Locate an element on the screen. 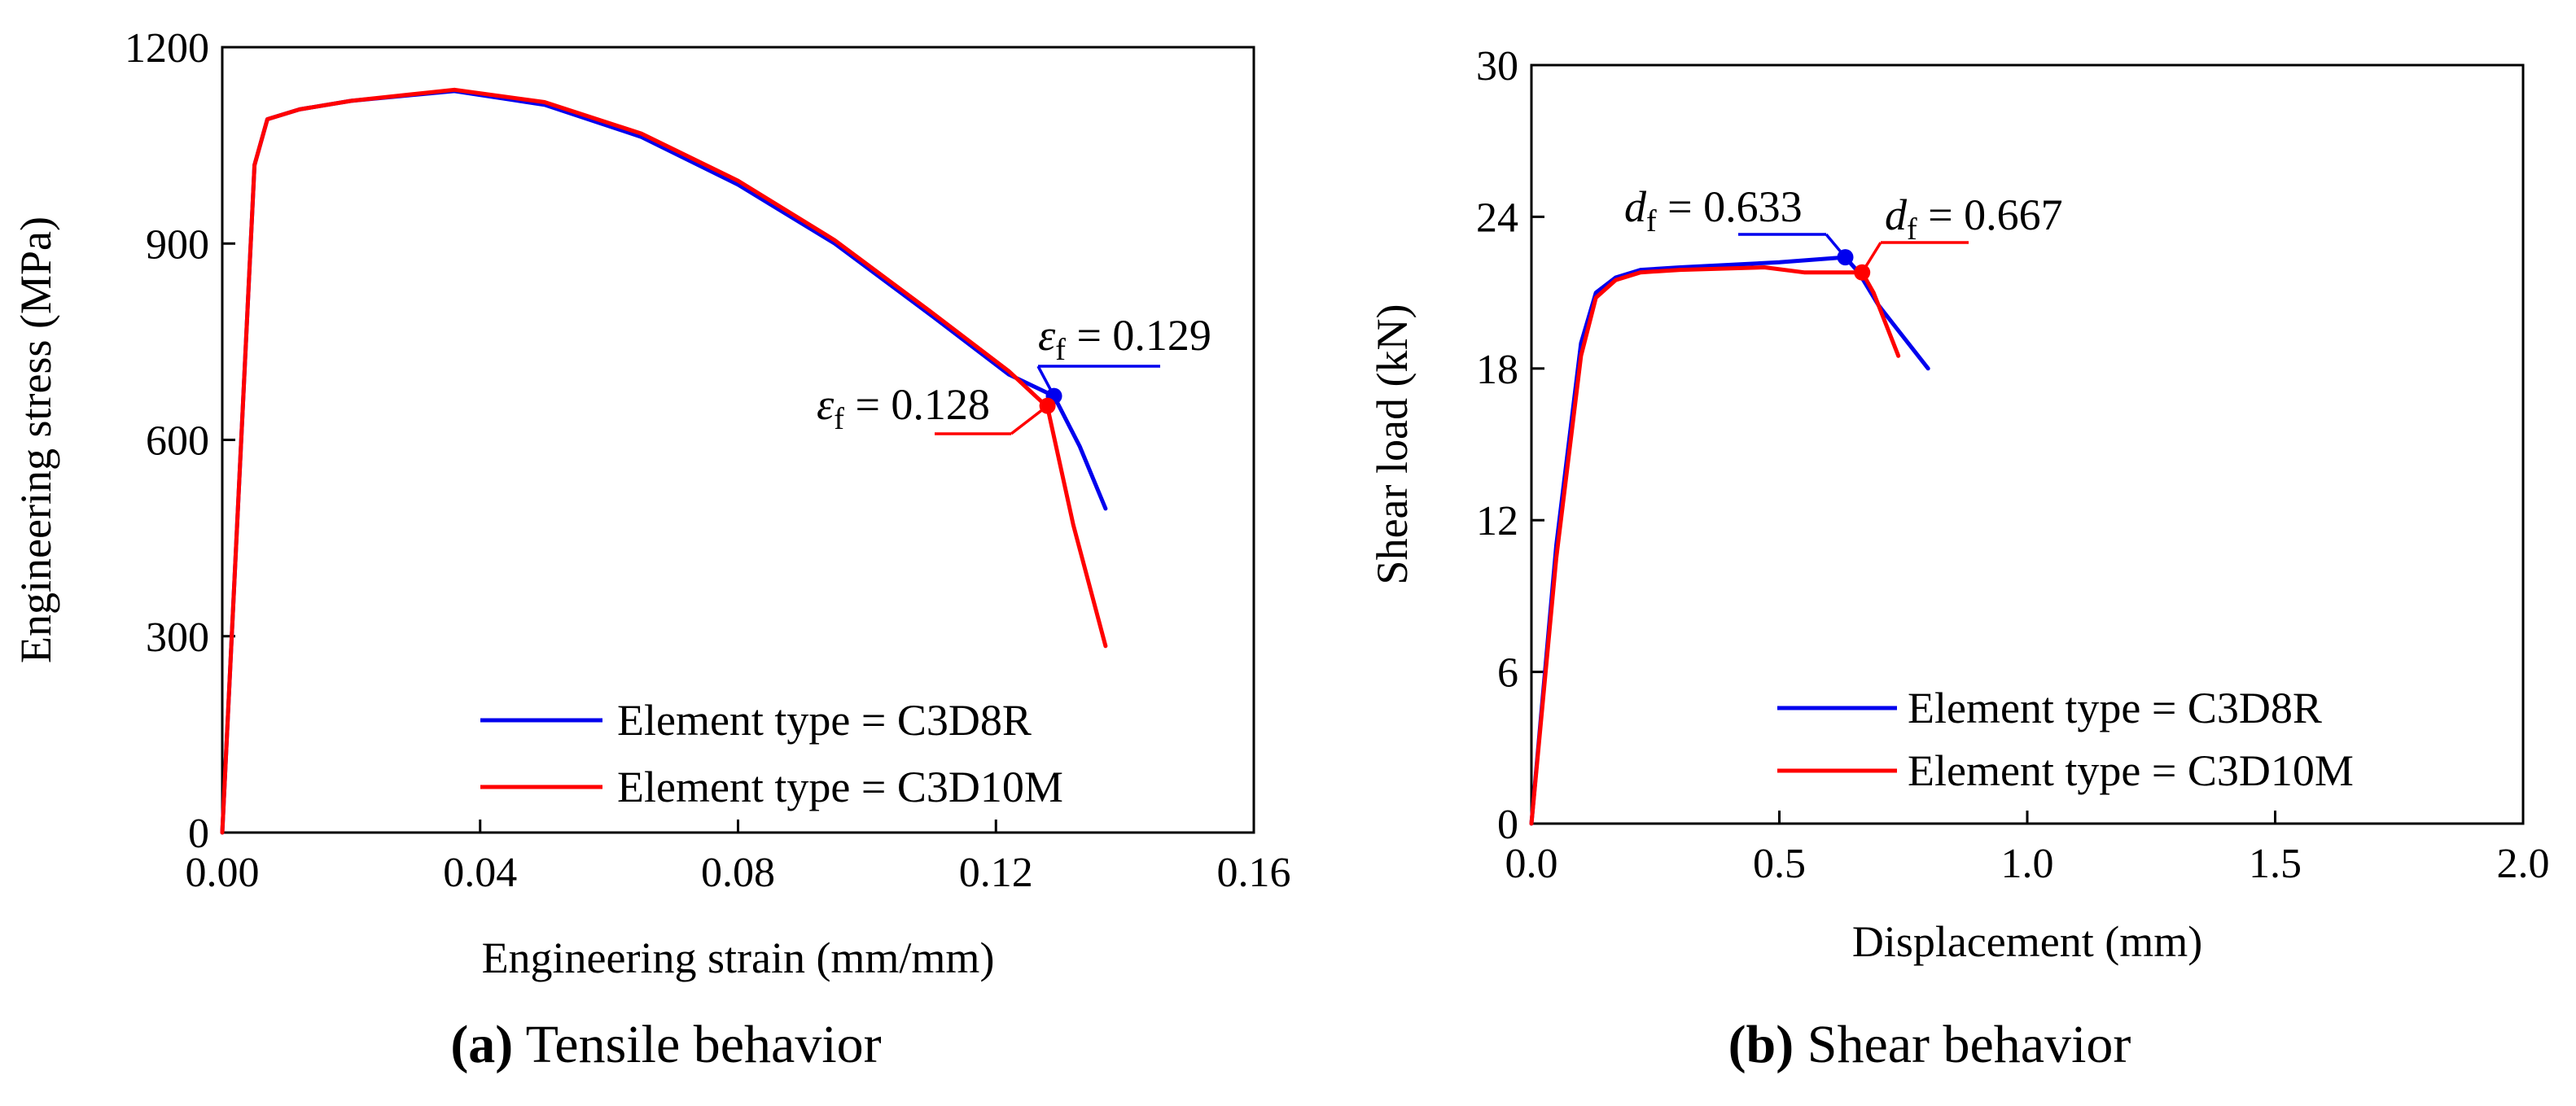  x-tick-label: 0.08 is located at coordinates (738, 873).